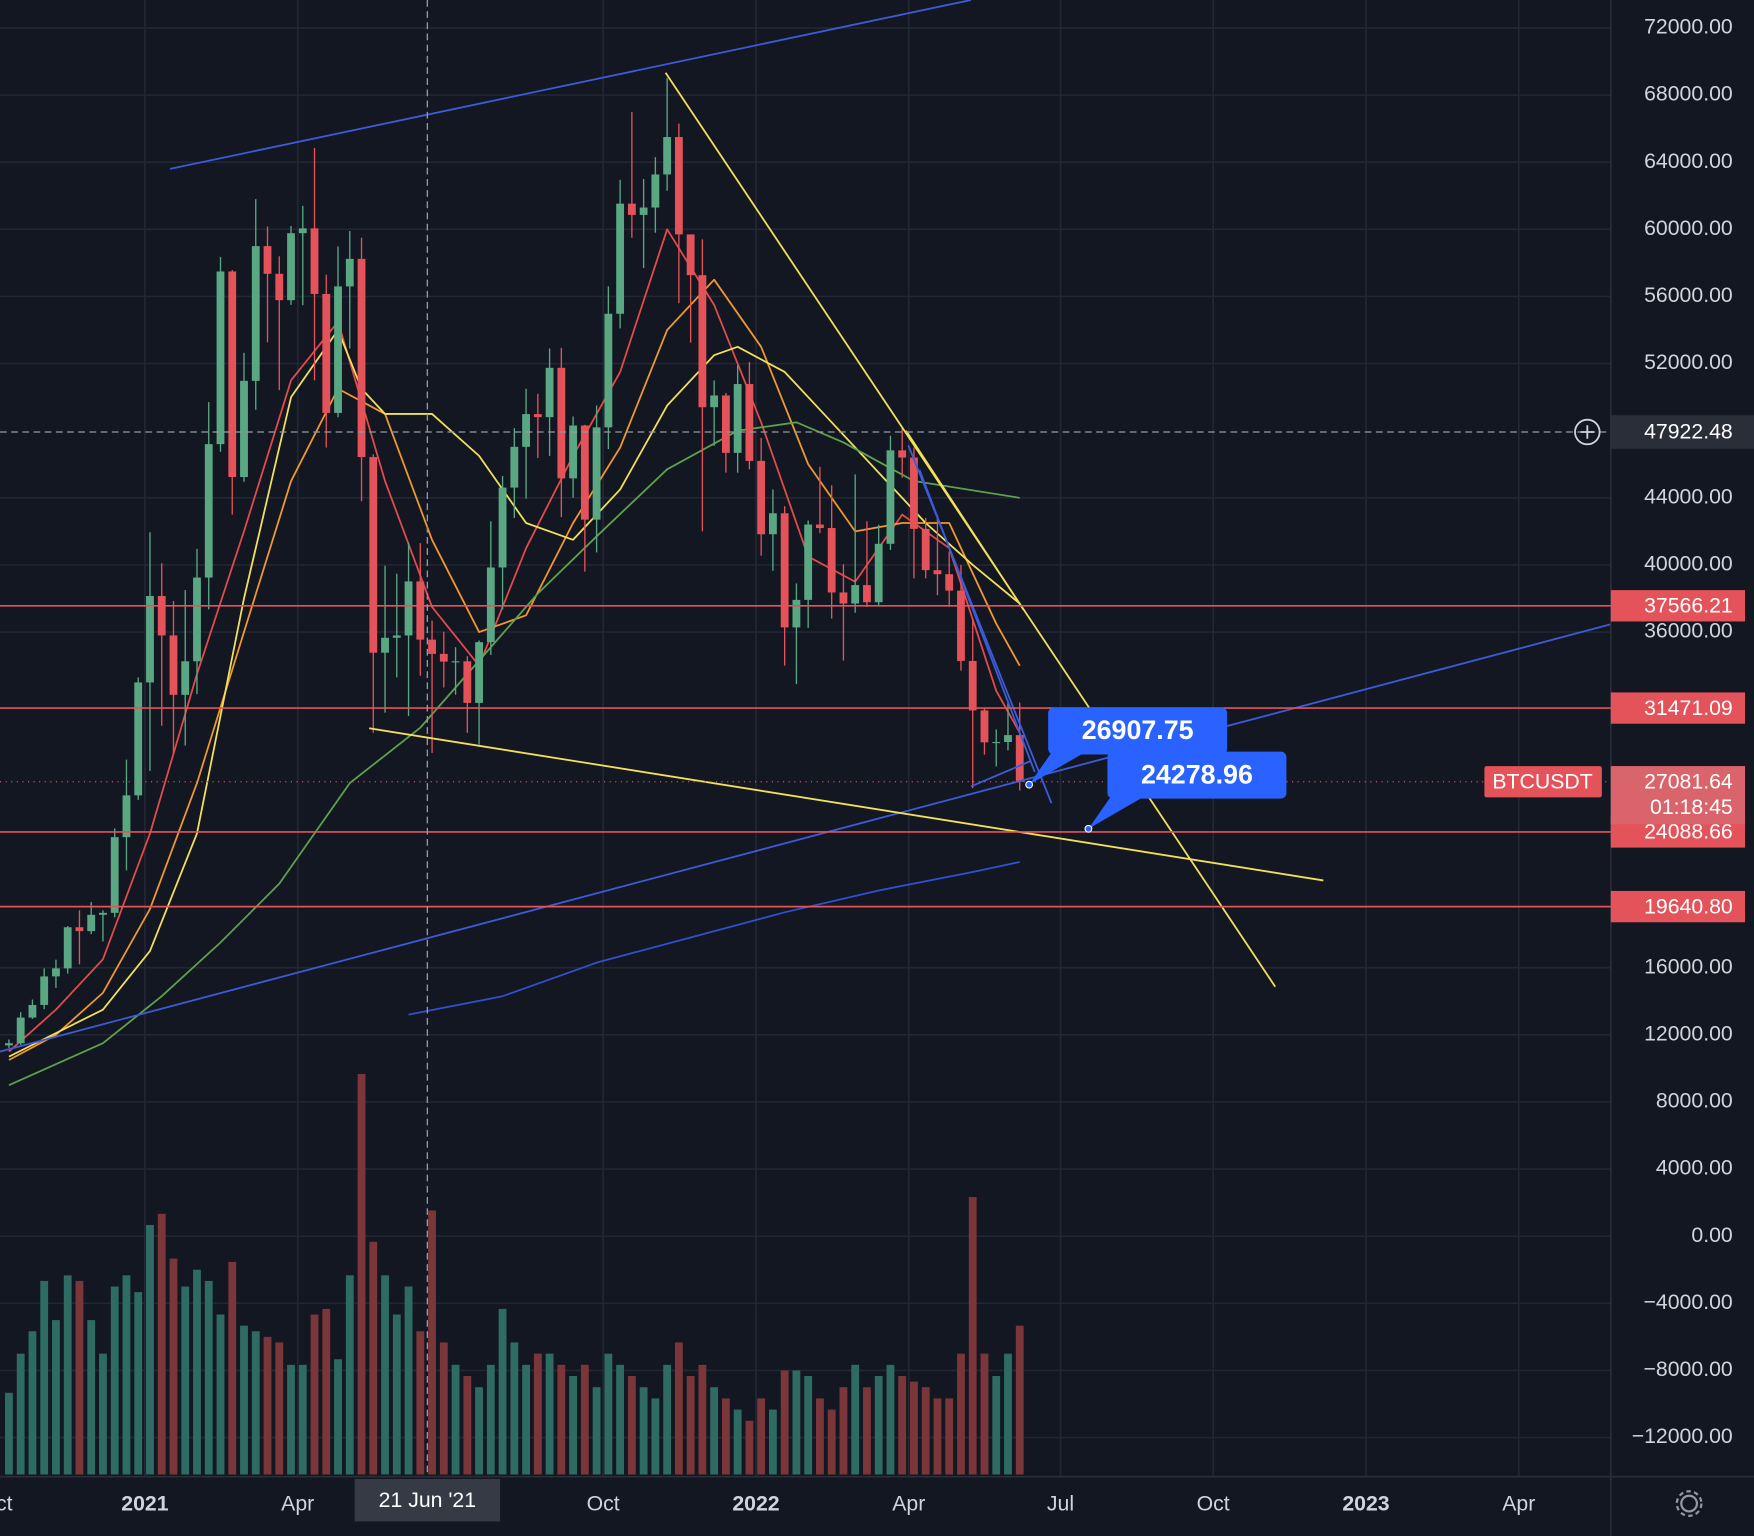  I want to click on settings-icon, so click(1689, 1503).